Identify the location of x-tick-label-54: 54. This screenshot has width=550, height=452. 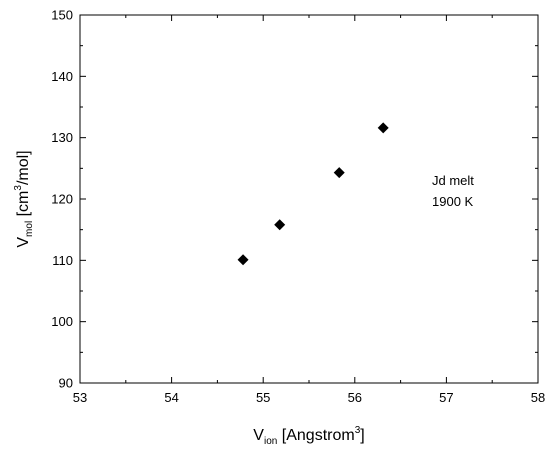
(171, 397).